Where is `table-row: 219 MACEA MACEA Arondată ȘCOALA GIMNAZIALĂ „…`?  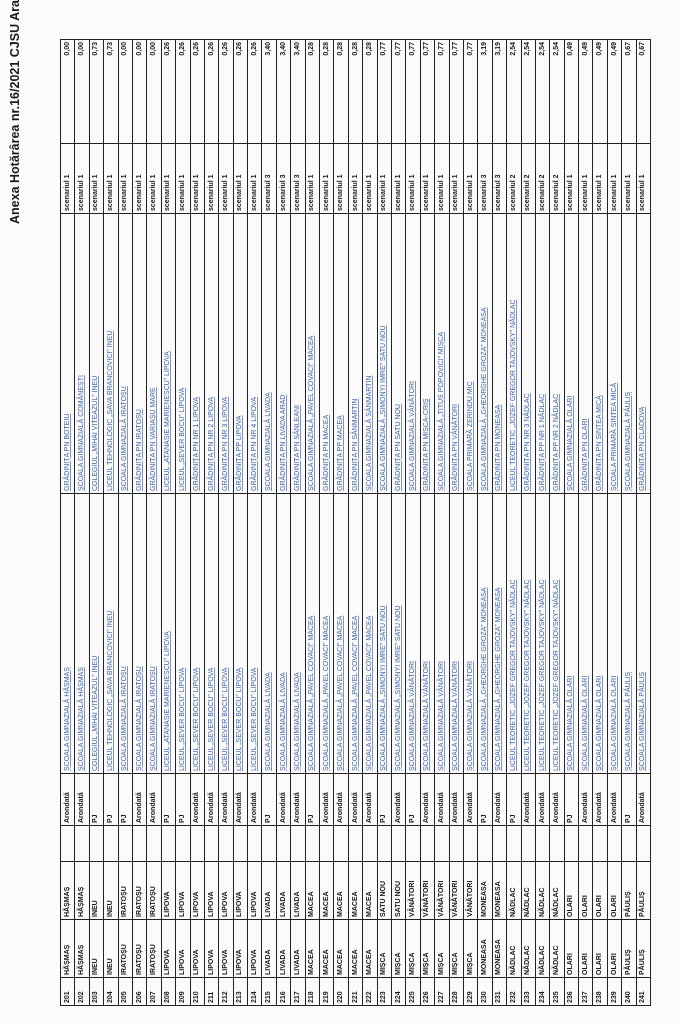 table-row: 219 MACEA MACEA Arondată ȘCOALA GIMNAZIALĂ „… is located at coordinates (326, 522).